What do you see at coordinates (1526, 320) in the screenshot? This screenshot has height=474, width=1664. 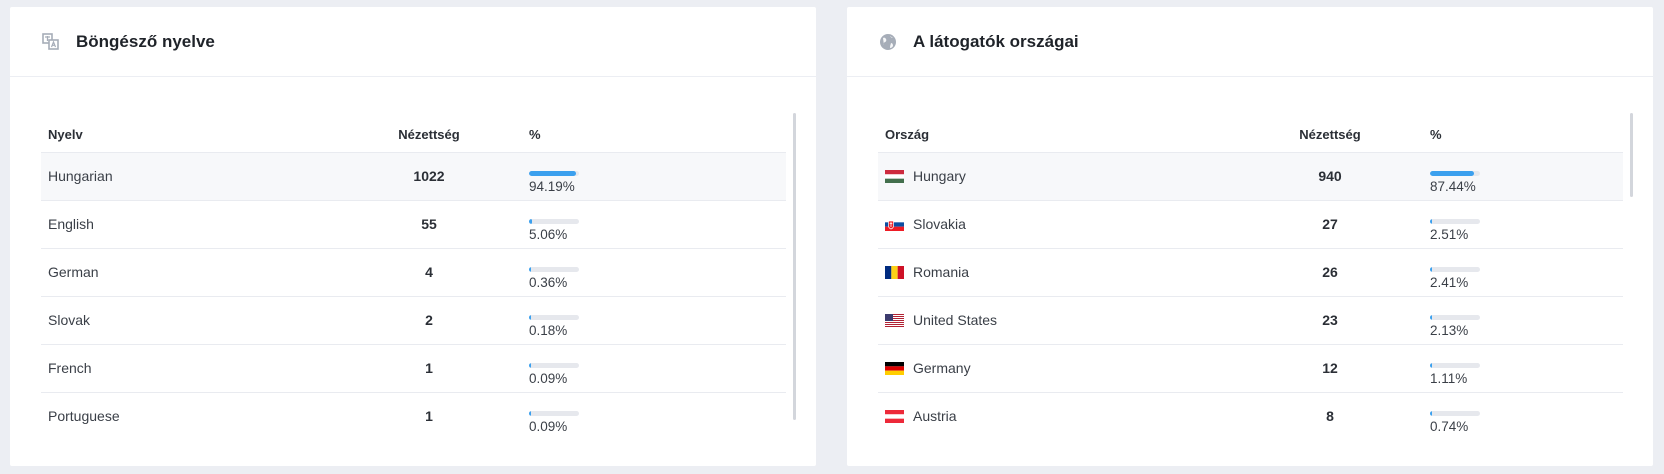 I see `row-percentage: 2.13%` at bounding box center [1526, 320].